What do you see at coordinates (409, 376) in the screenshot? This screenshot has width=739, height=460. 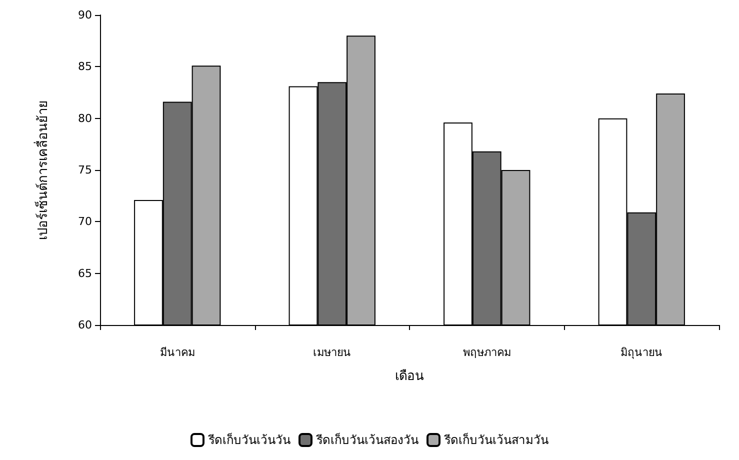 I see `x-axis-title: เดือน` at bounding box center [409, 376].